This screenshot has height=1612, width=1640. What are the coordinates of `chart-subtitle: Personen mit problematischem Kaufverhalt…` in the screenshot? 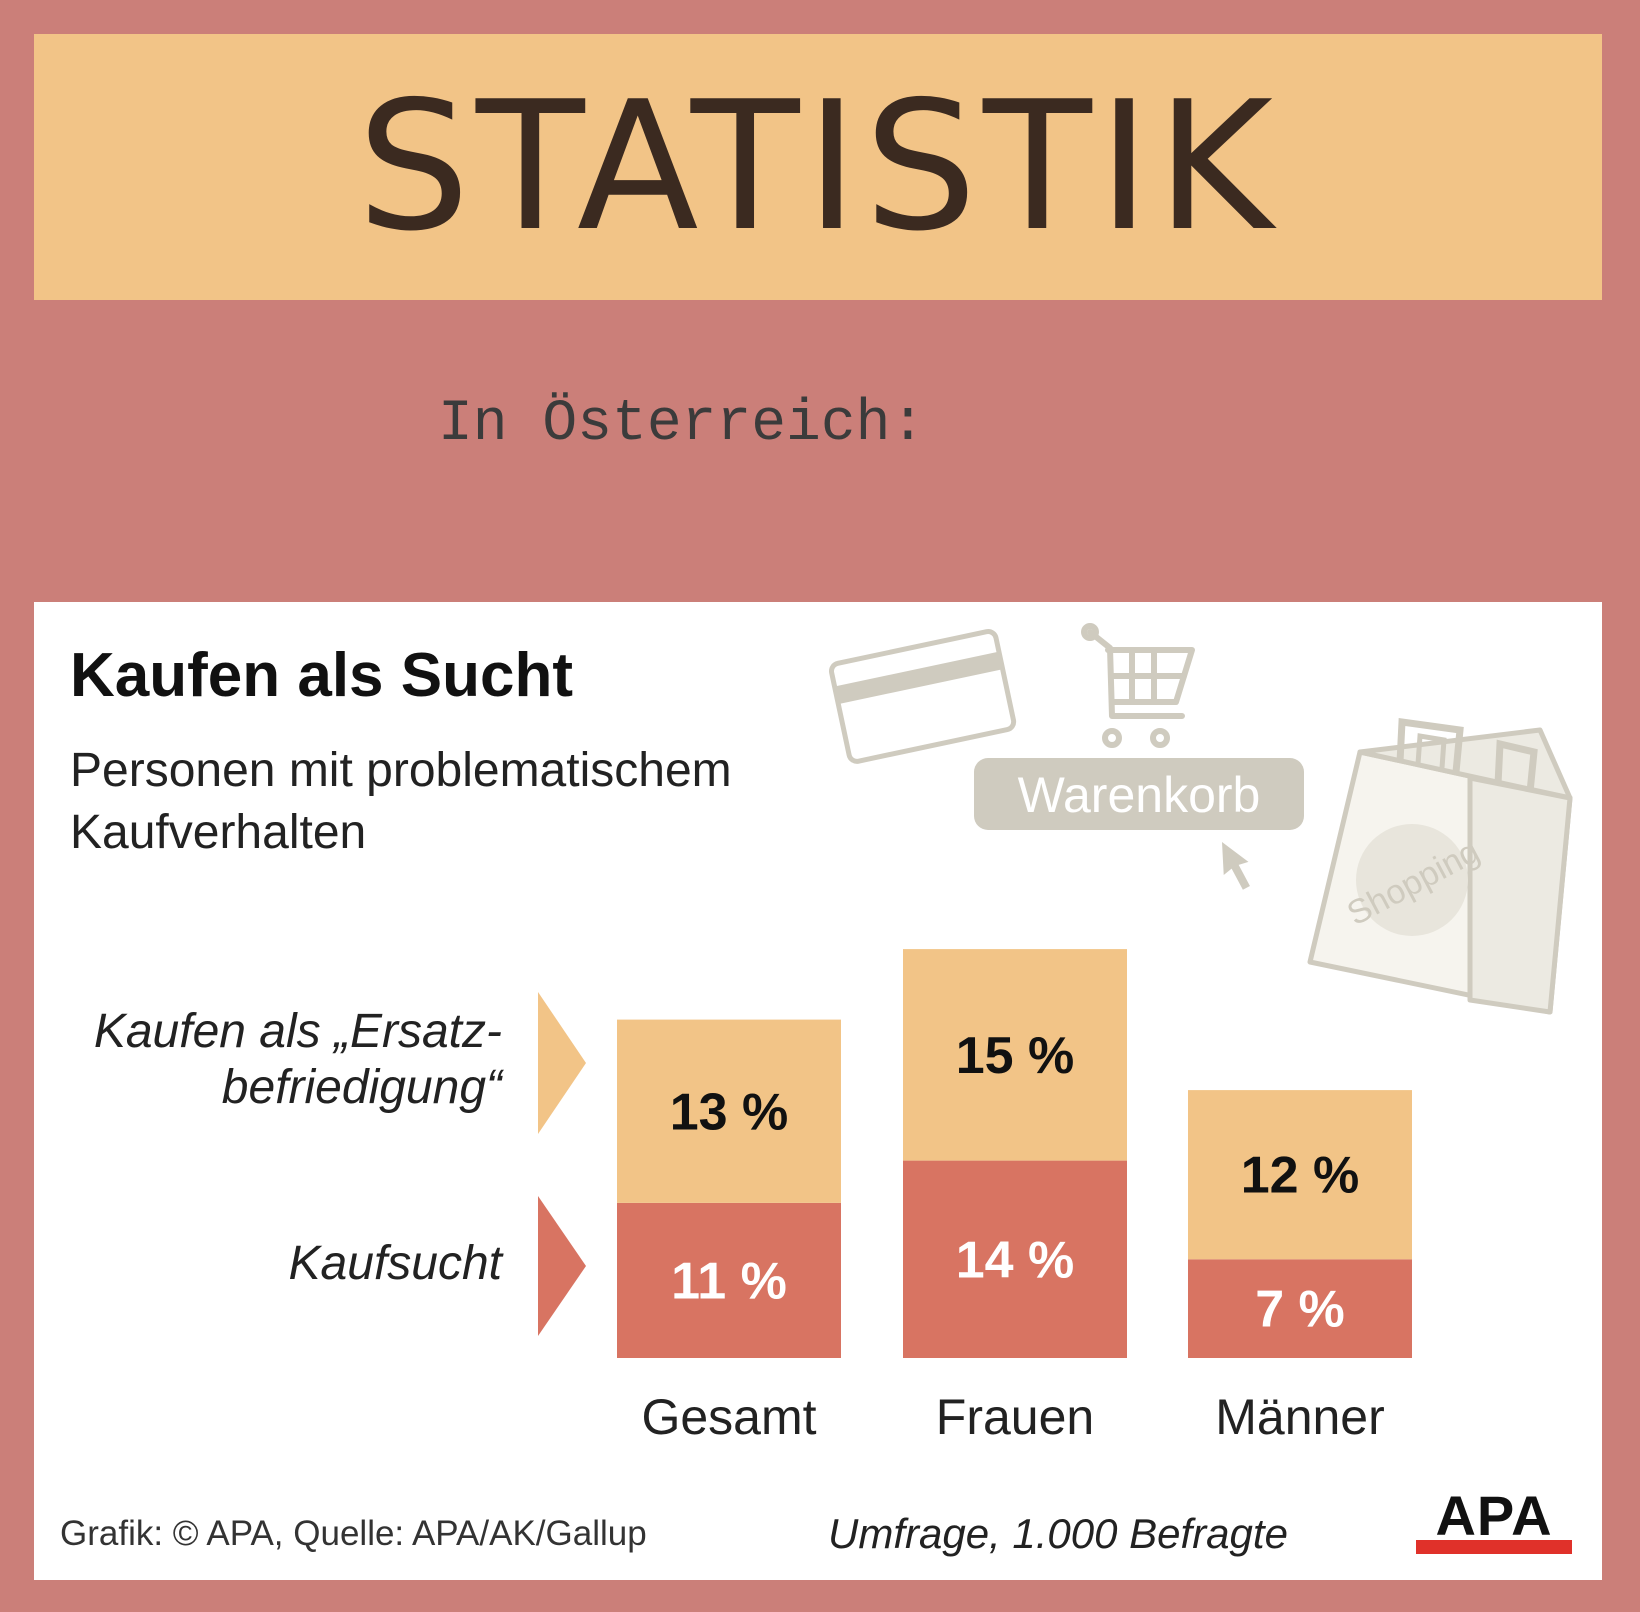 It's located at (401, 801).